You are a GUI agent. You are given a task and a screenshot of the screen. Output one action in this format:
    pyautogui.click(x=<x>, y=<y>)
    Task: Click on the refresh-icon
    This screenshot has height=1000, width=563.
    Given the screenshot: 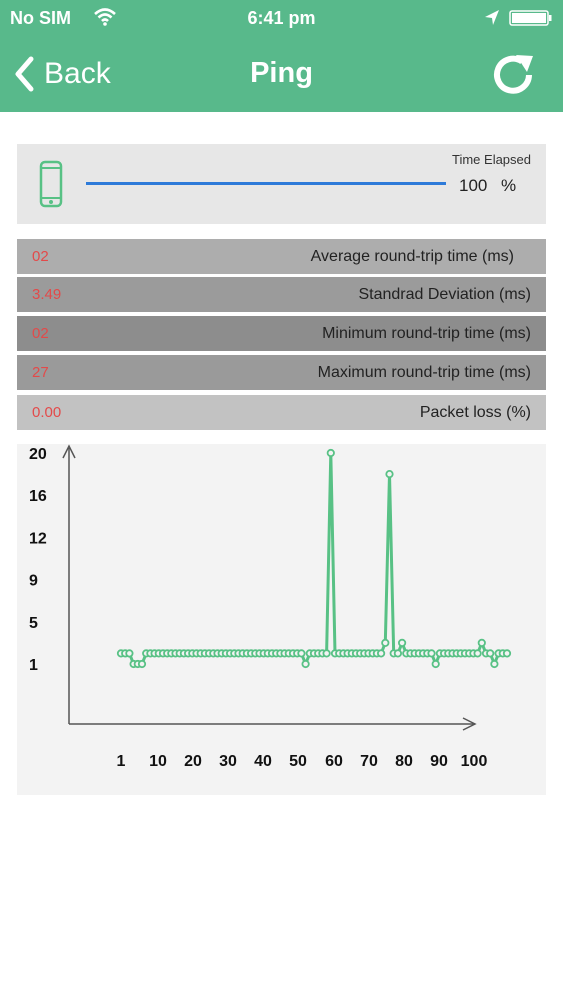 What is the action you would take?
    pyautogui.click(x=513, y=74)
    